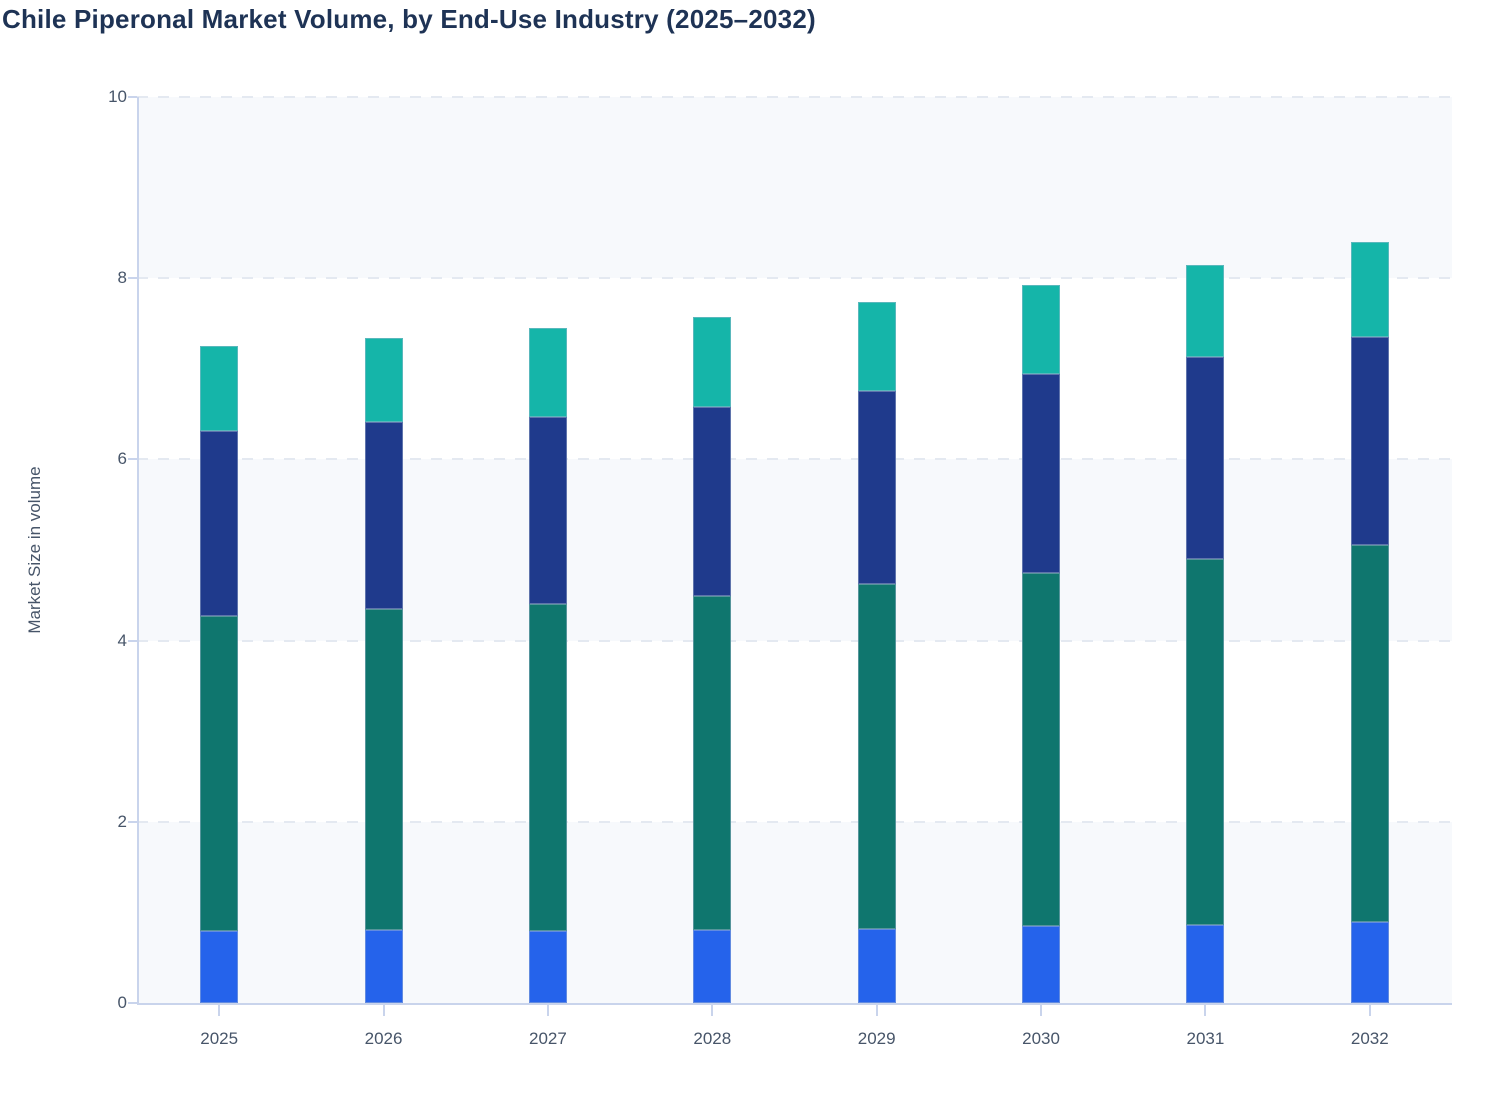  I want to click on x-tick-label: 2030, so click(1041, 1038).